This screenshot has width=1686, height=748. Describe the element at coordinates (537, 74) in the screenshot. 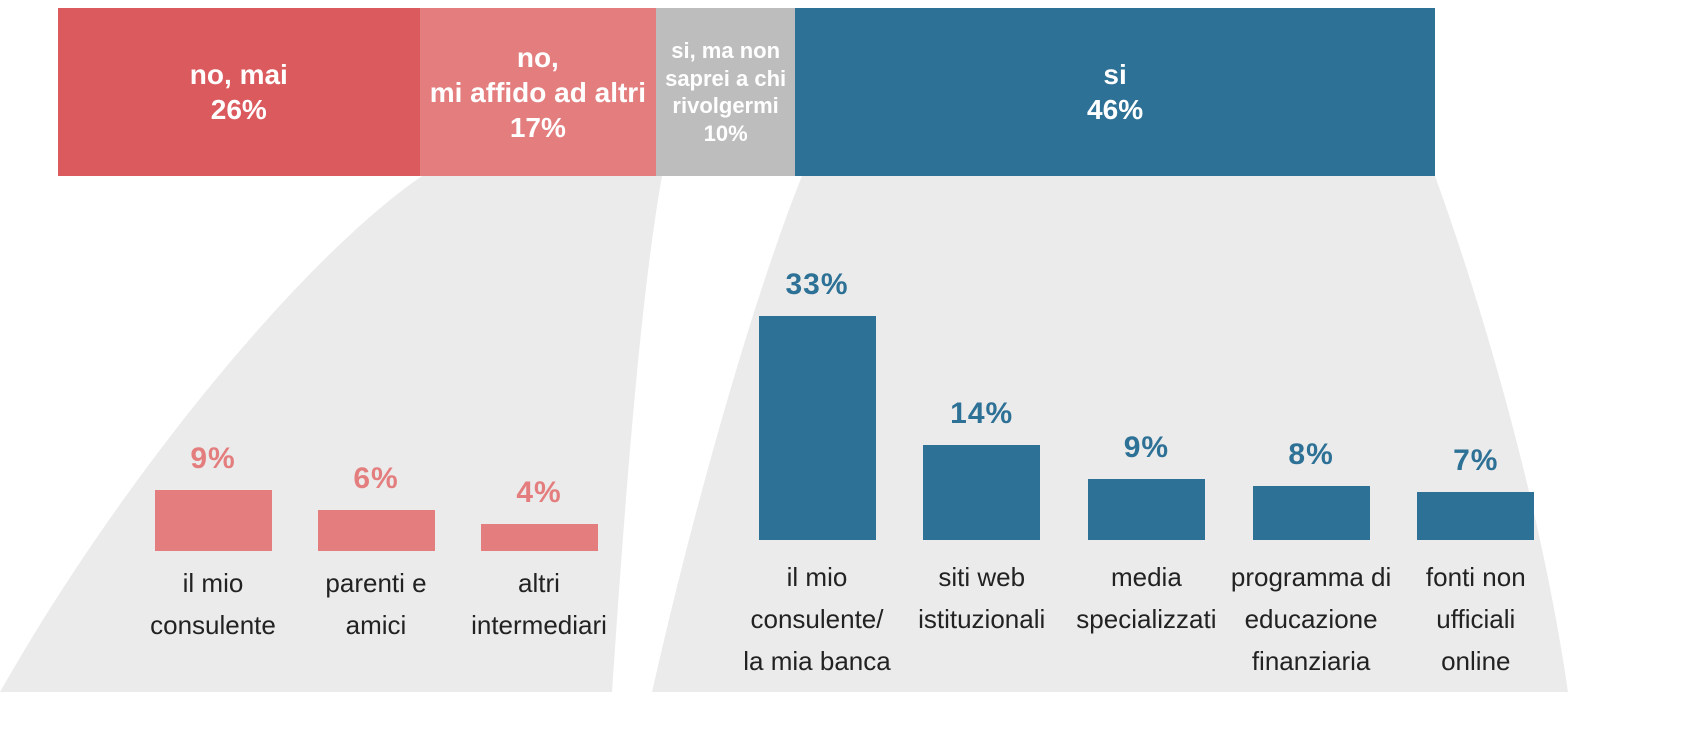

I see `segment-label: no, mi affido ad altri` at that location.